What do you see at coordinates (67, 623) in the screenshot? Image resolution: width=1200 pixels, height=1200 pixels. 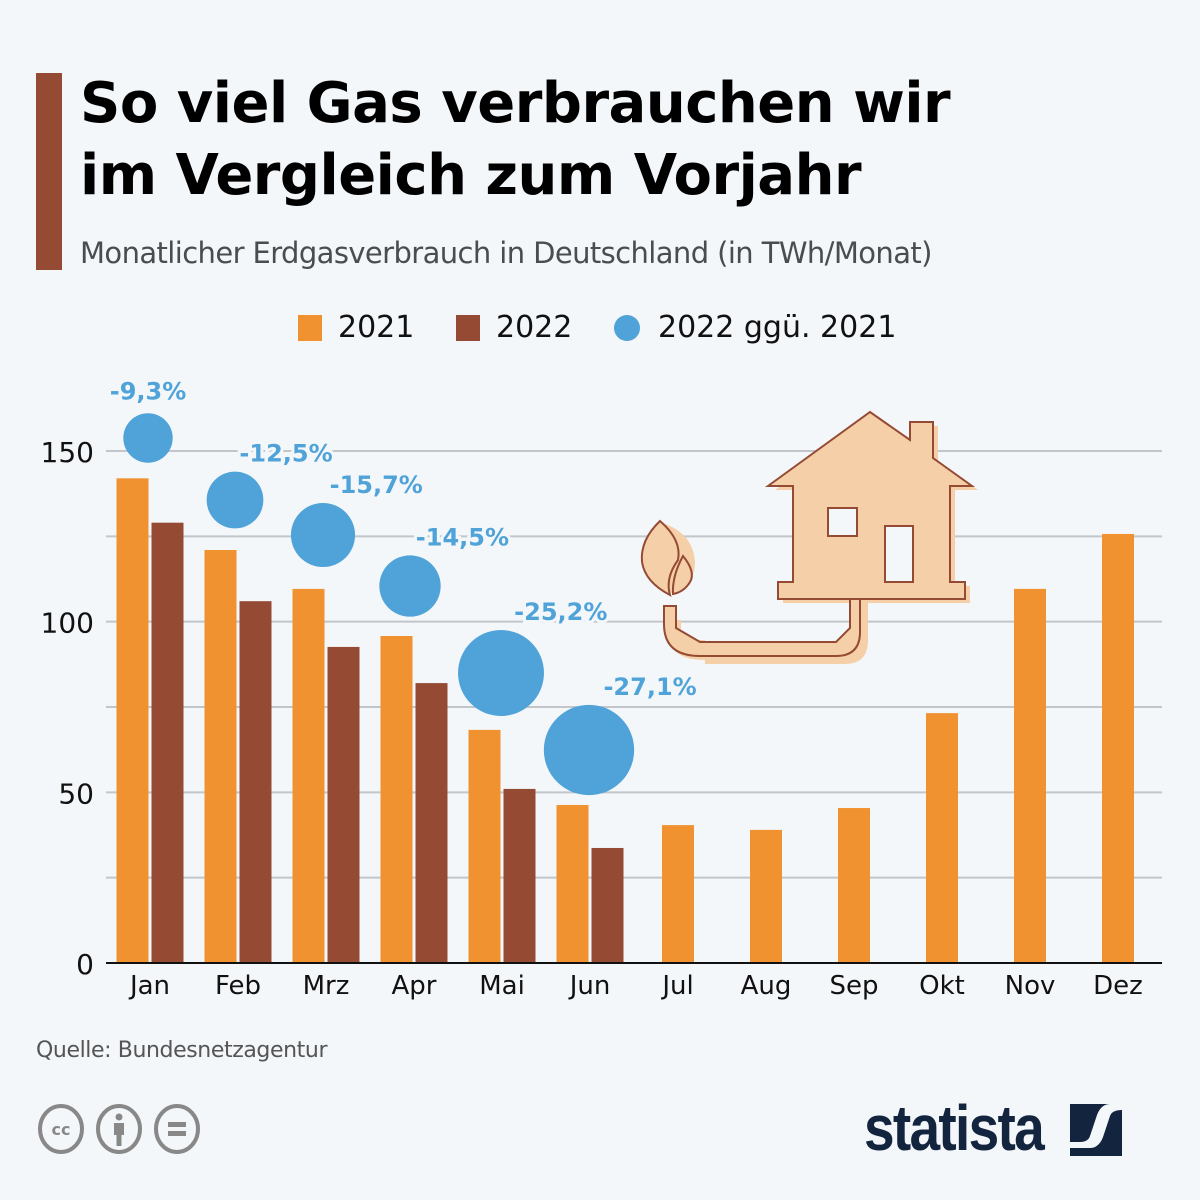 I see `y-tick-label: 100` at bounding box center [67, 623].